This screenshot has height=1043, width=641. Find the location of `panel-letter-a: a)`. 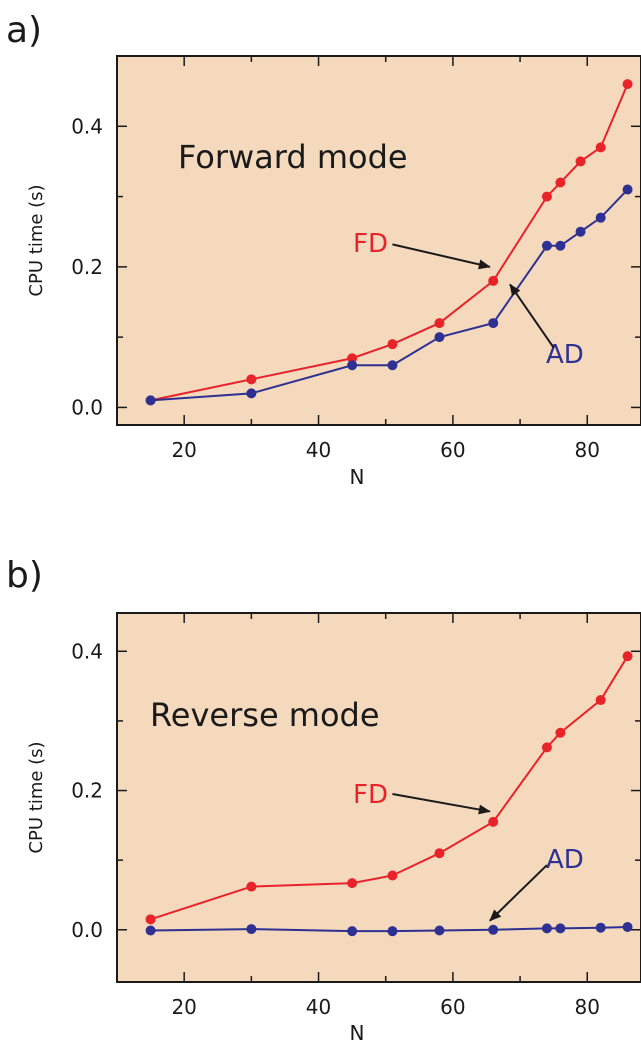

panel-letter-a: a) is located at coordinates (24, 30).